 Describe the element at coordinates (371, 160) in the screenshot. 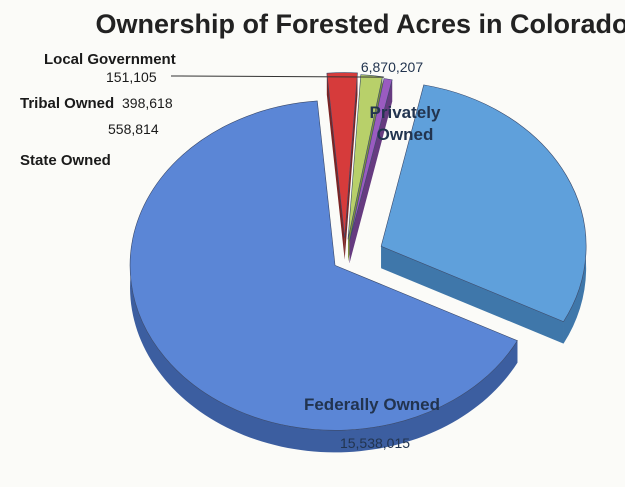

I see `slice-local-government` at that location.